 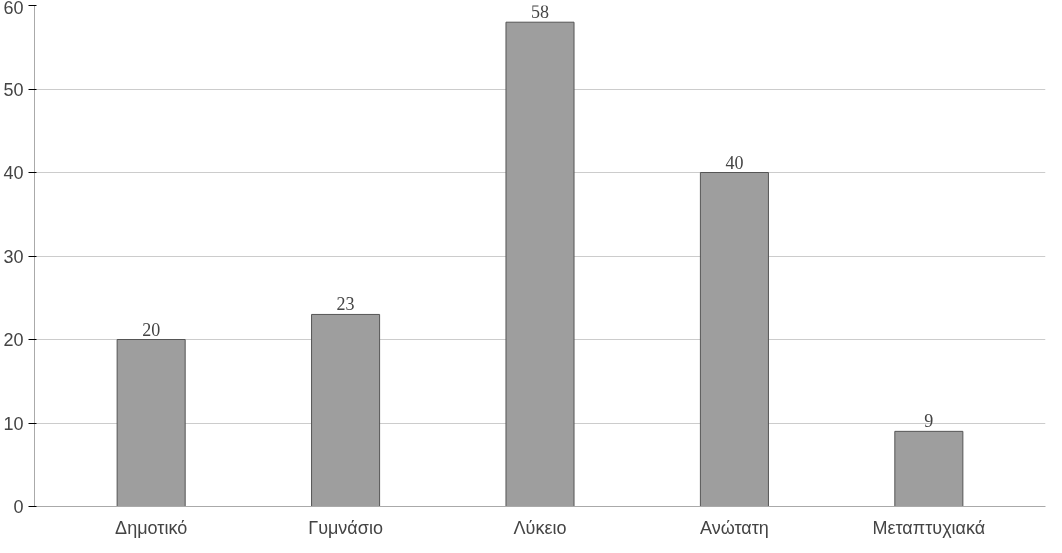 I want to click on y-tick-label: 40, so click(x=13, y=173).